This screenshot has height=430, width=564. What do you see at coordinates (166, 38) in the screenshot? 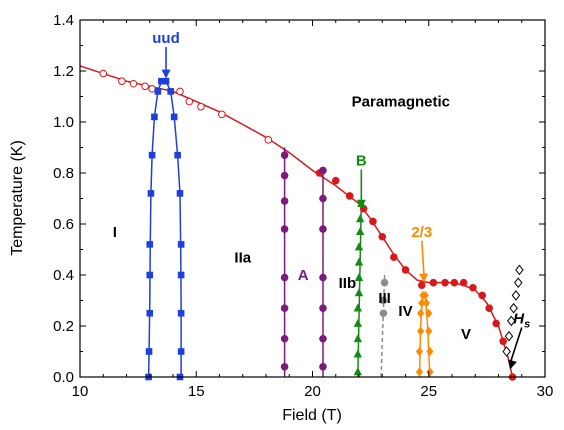
I see `annotation-label-0: uud` at bounding box center [166, 38].